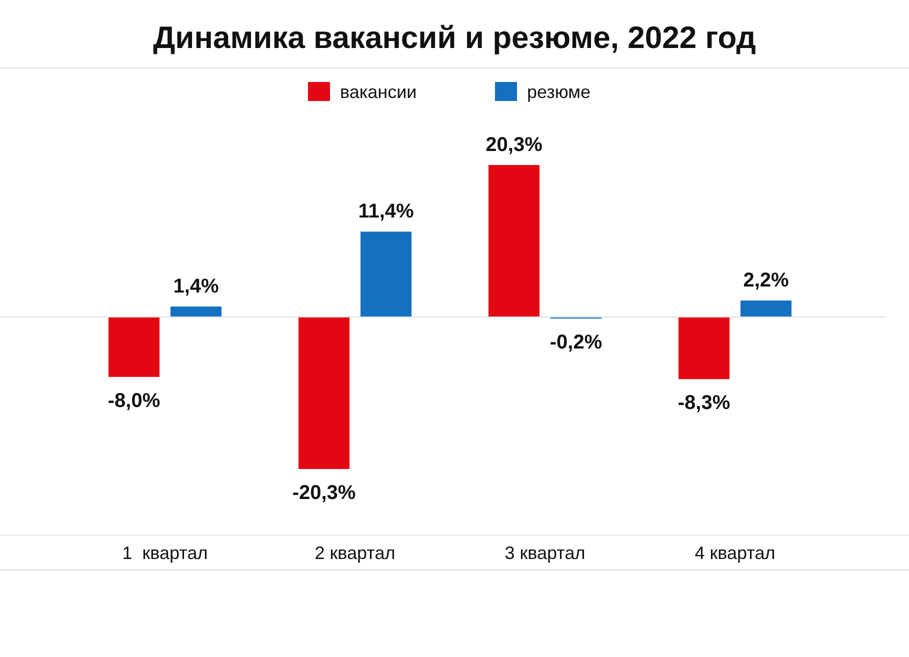 The height and width of the screenshot is (657, 909). What do you see at coordinates (196, 287) in the screenshot?
I see `data-label: 1,4%` at bounding box center [196, 287].